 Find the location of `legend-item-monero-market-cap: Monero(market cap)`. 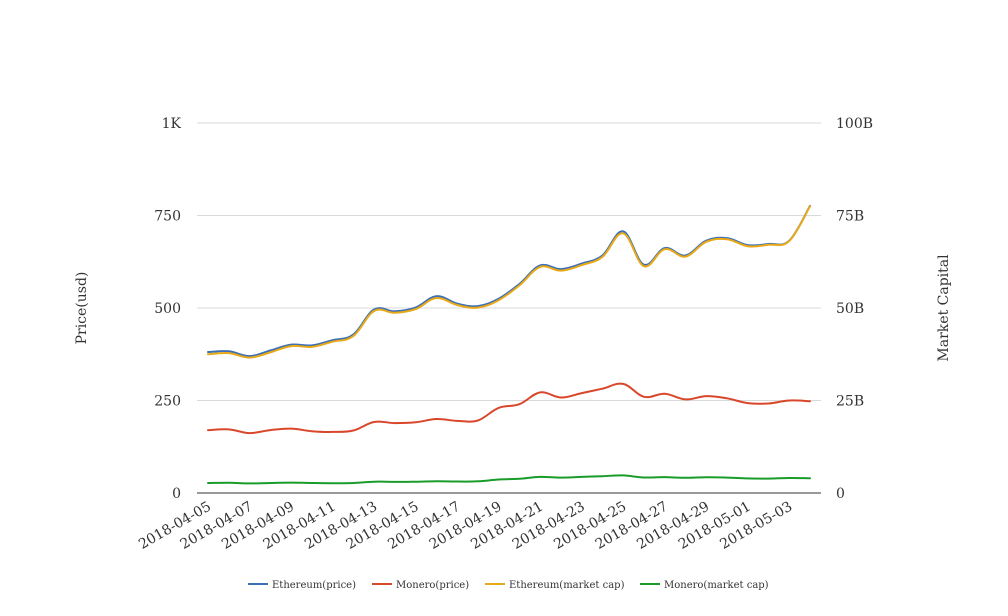

legend-item-monero-market-cap: Monero(market cap) is located at coordinates (704, 585).